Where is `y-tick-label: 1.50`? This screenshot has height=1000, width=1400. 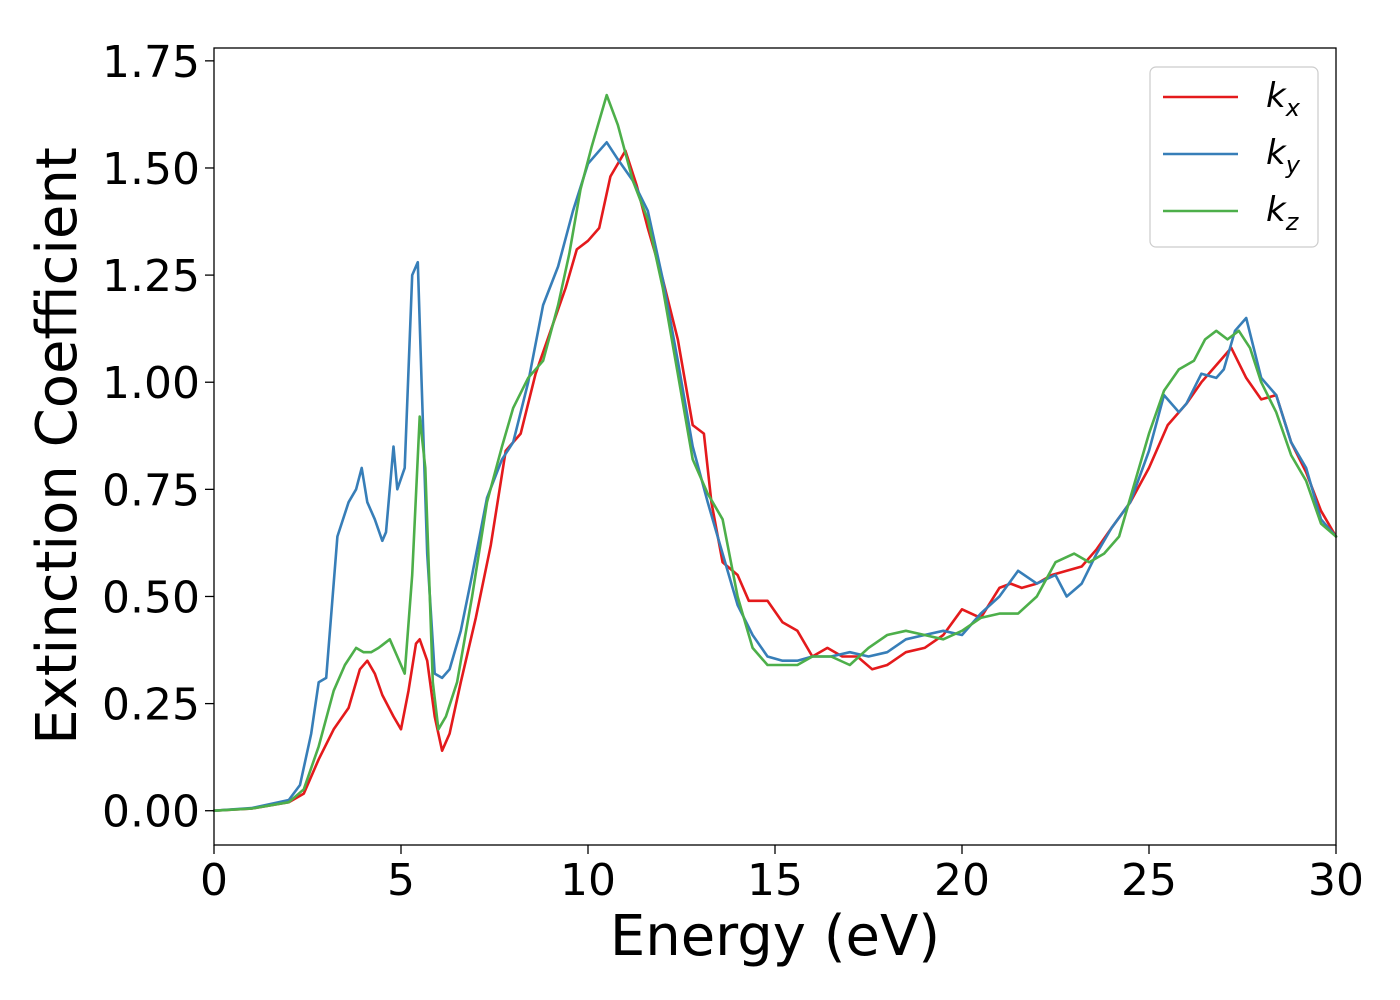 y-tick-label: 1.50 is located at coordinates (151, 169).